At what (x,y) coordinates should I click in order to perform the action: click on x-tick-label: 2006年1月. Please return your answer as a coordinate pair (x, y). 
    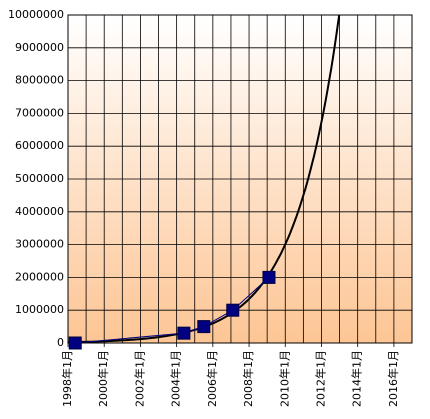
    Looking at the image, I should click on (212, 378).